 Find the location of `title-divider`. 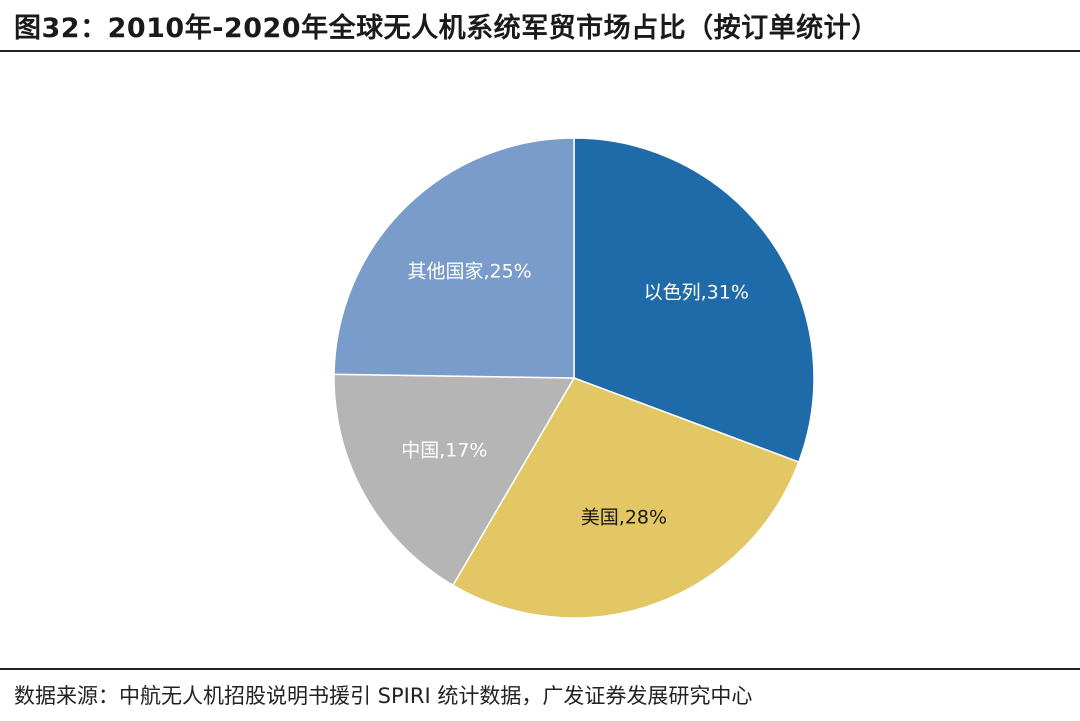

title-divider is located at coordinates (540, 51).